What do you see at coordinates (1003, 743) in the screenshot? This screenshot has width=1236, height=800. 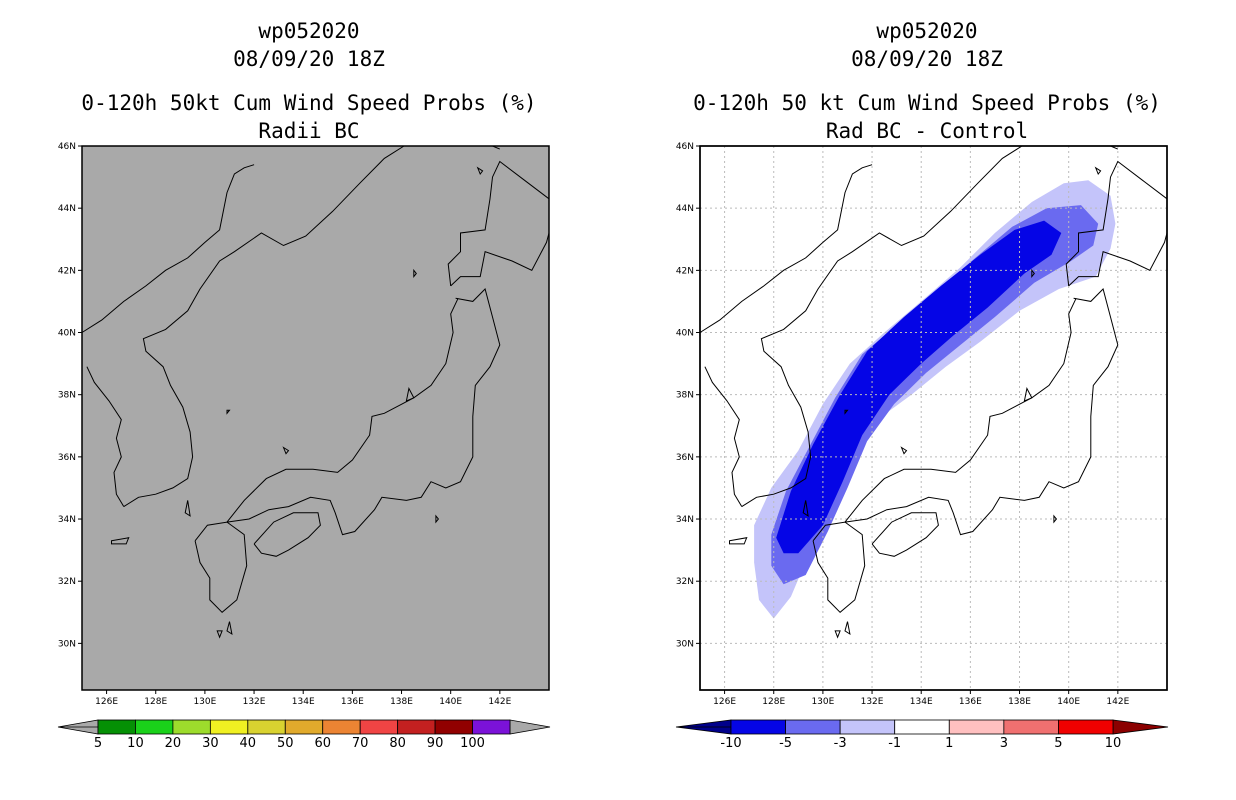 I see `colorbar-label: 3` at bounding box center [1003, 743].